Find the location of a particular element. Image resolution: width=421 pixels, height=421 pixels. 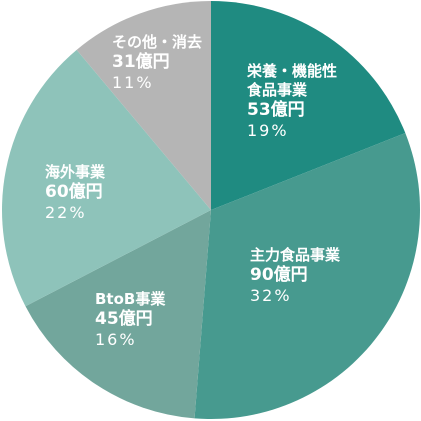

slice-label: 海外事業 60億円 22% is located at coordinates (75, 193).